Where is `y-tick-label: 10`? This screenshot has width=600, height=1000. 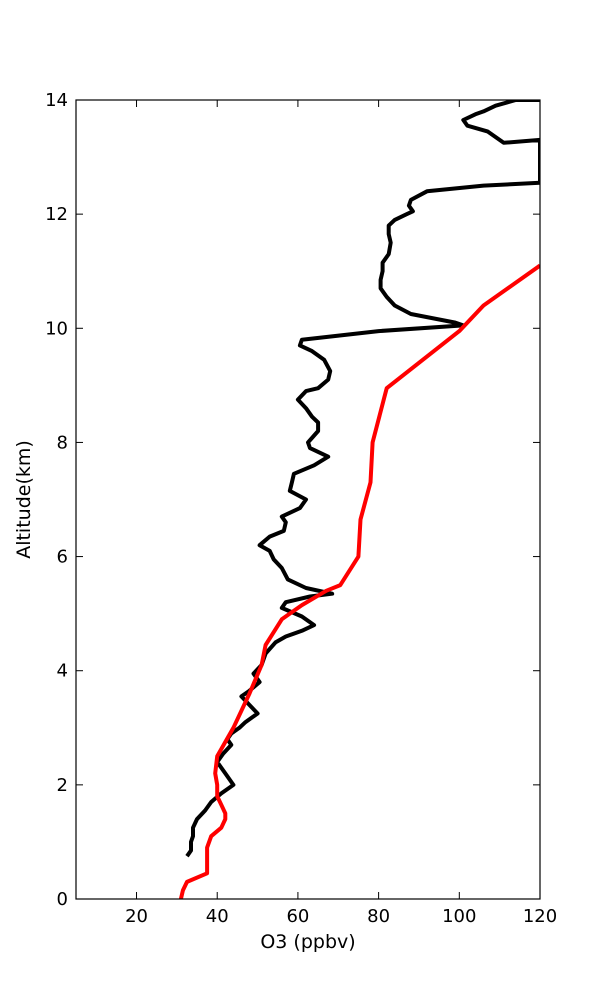 y-tick-label: 10 is located at coordinates (56, 328).